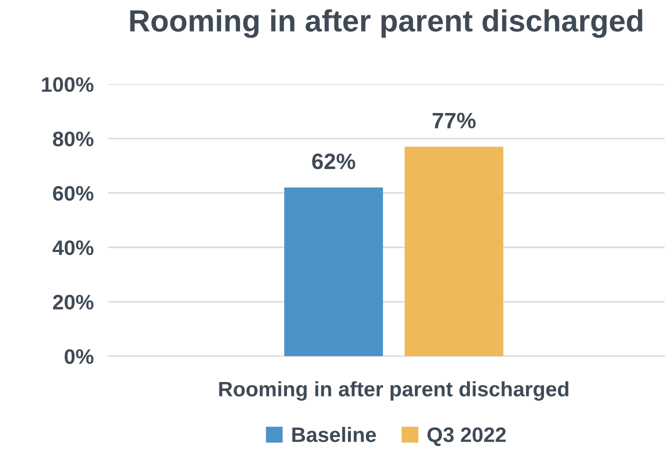 The image size is (670, 465). I want to click on y-tick-label: 20%, so click(73, 302).